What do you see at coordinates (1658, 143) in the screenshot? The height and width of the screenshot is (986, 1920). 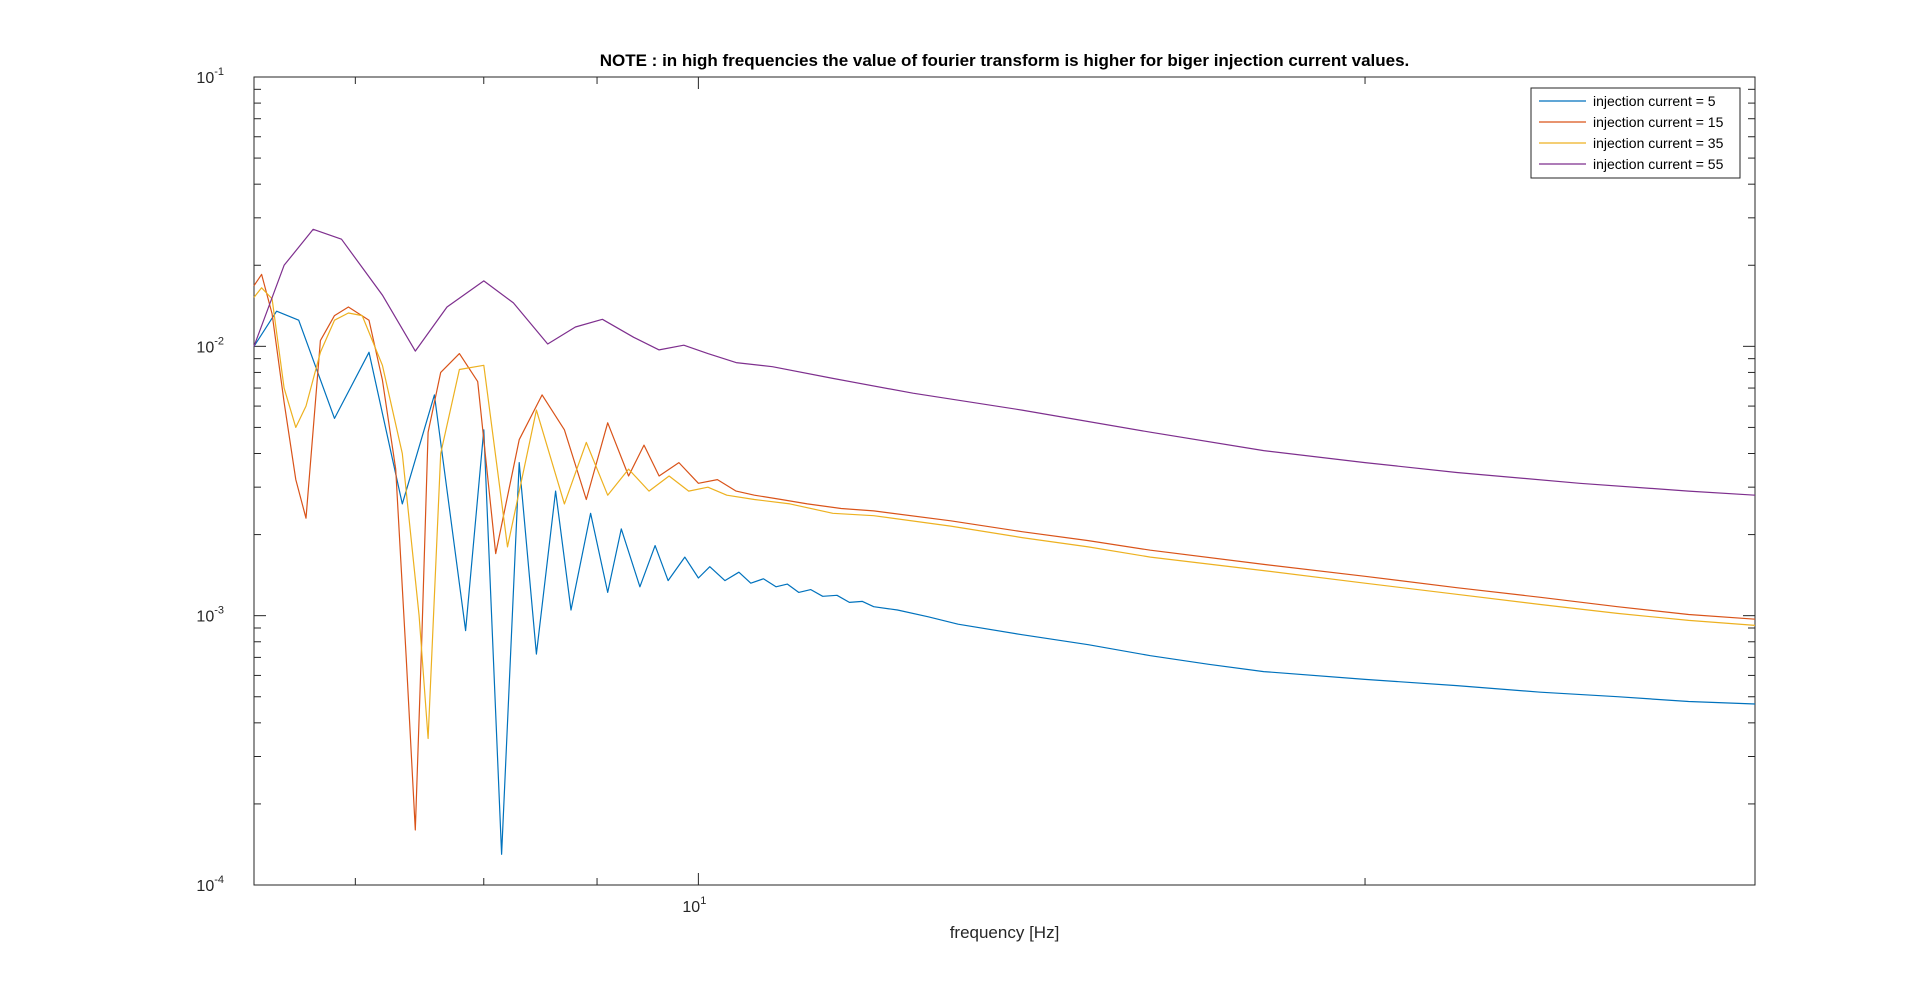 I see `legend-label: injection current = 35` at bounding box center [1658, 143].